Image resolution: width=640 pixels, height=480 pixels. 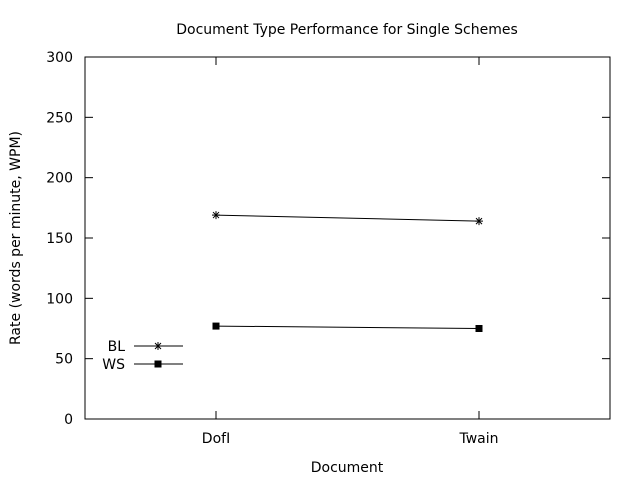 What do you see at coordinates (117, 347) in the screenshot?
I see `legend-label-bl: BL` at bounding box center [117, 347].